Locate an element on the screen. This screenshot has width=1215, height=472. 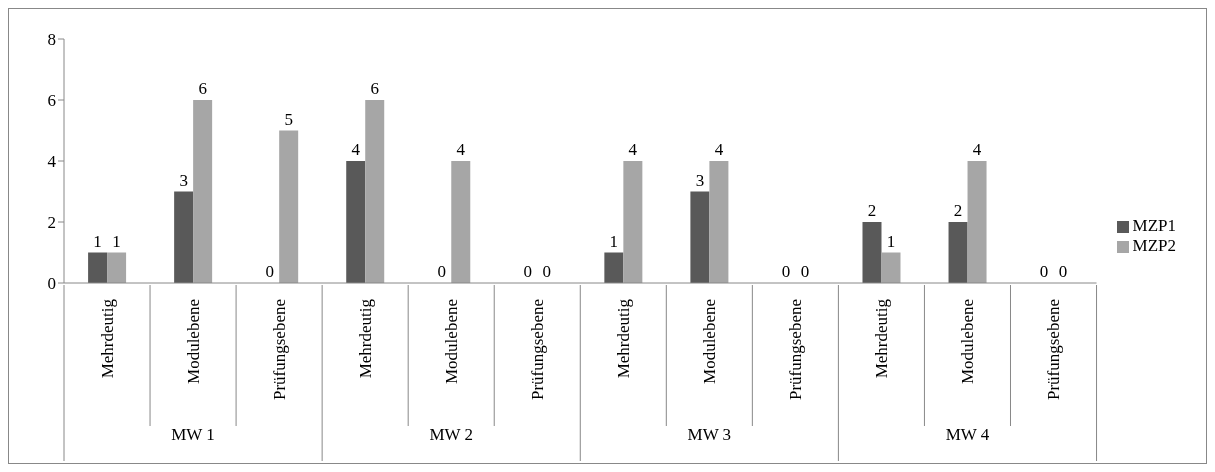
text: MW 2 is located at coordinates (451, 434).